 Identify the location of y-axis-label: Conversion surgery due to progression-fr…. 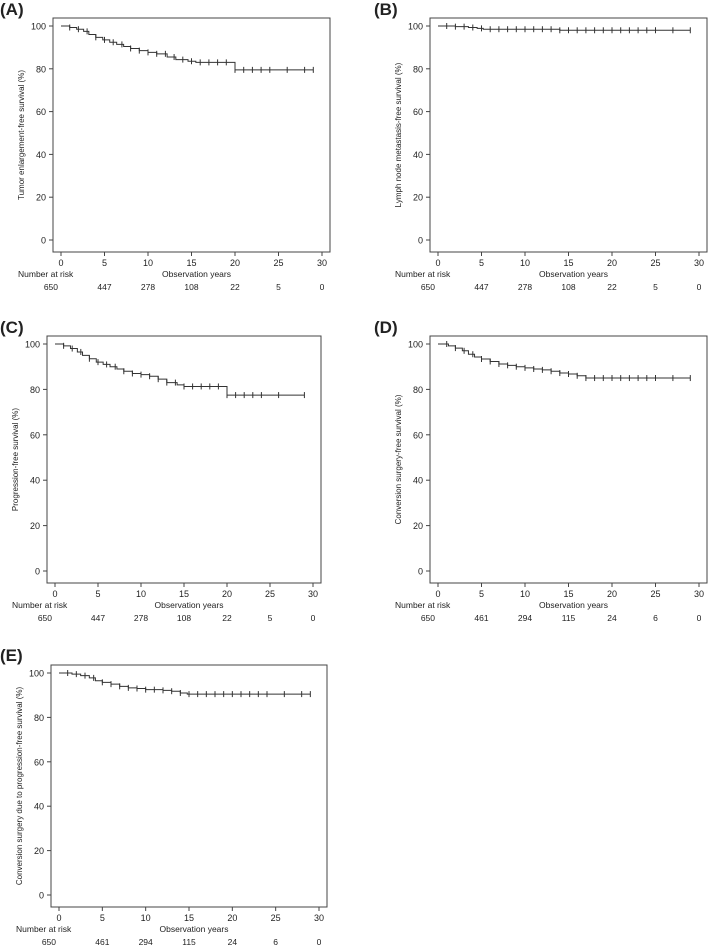
(19, 786).